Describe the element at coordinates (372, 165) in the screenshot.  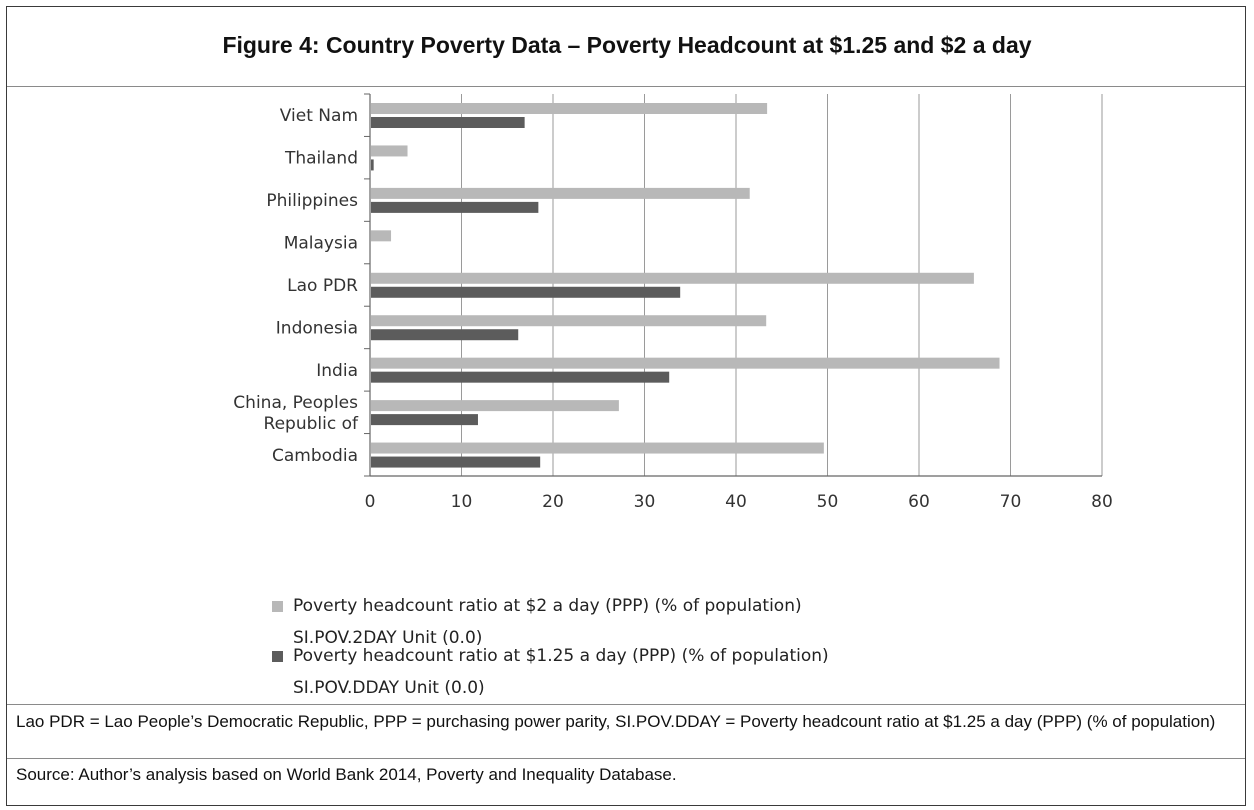
I see `bar-thailand-125day` at that location.